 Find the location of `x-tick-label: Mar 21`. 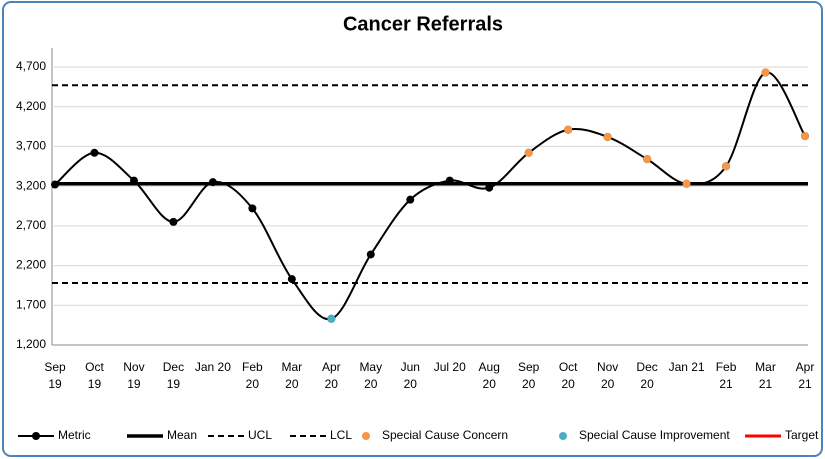

x-tick-label: Mar 21 is located at coordinates (765, 375).